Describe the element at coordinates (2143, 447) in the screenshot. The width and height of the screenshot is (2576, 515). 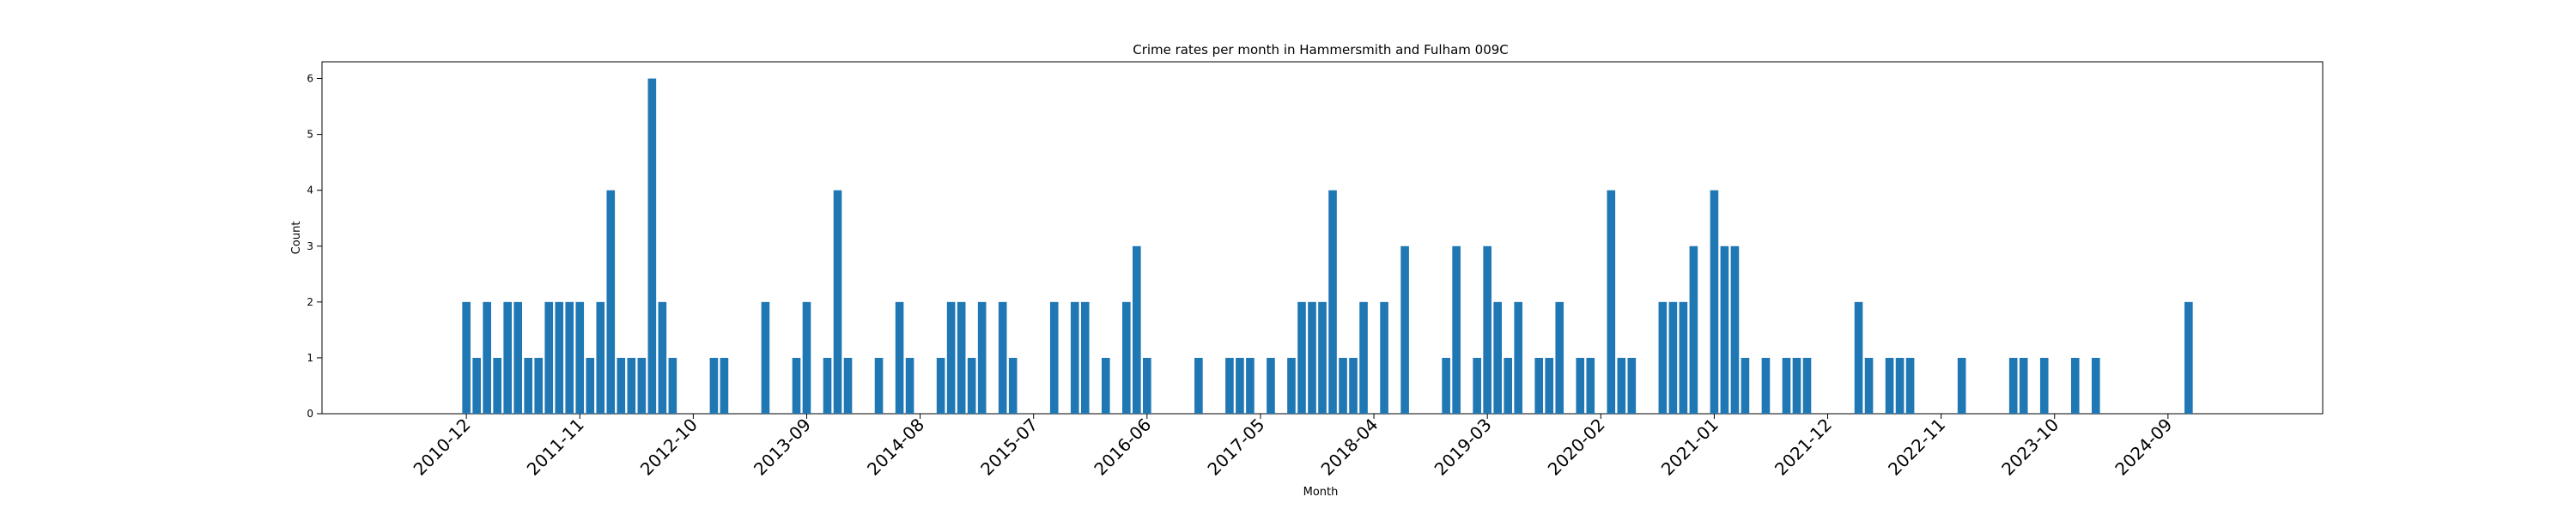
I see `x-tick-label: 2024-09` at that location.